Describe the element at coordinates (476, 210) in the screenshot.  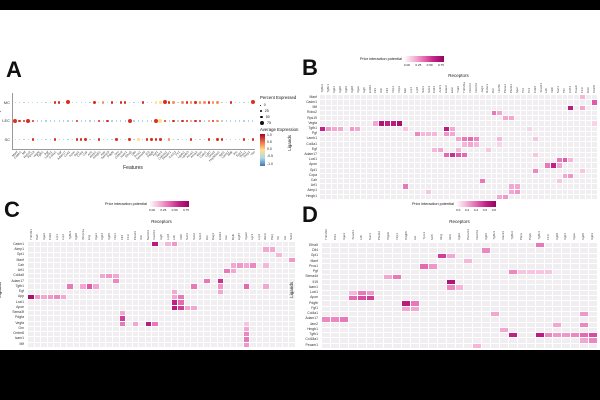
I see `heatmap-d-colorbar-ticks: 0.0 0.2 0.4 0.6 0.8` at that location.